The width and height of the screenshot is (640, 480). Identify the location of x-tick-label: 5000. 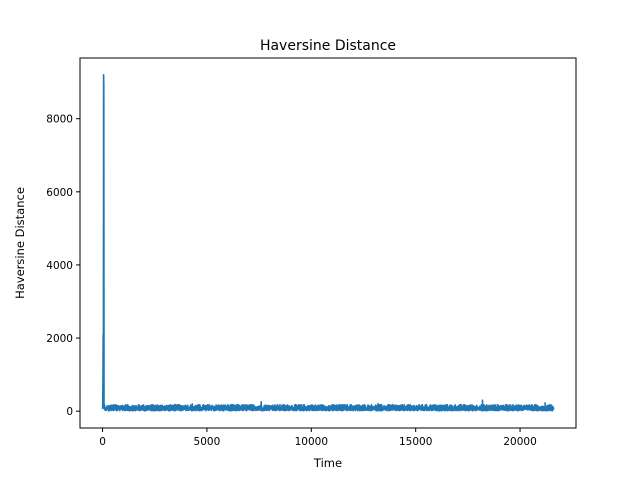
(207, 442).